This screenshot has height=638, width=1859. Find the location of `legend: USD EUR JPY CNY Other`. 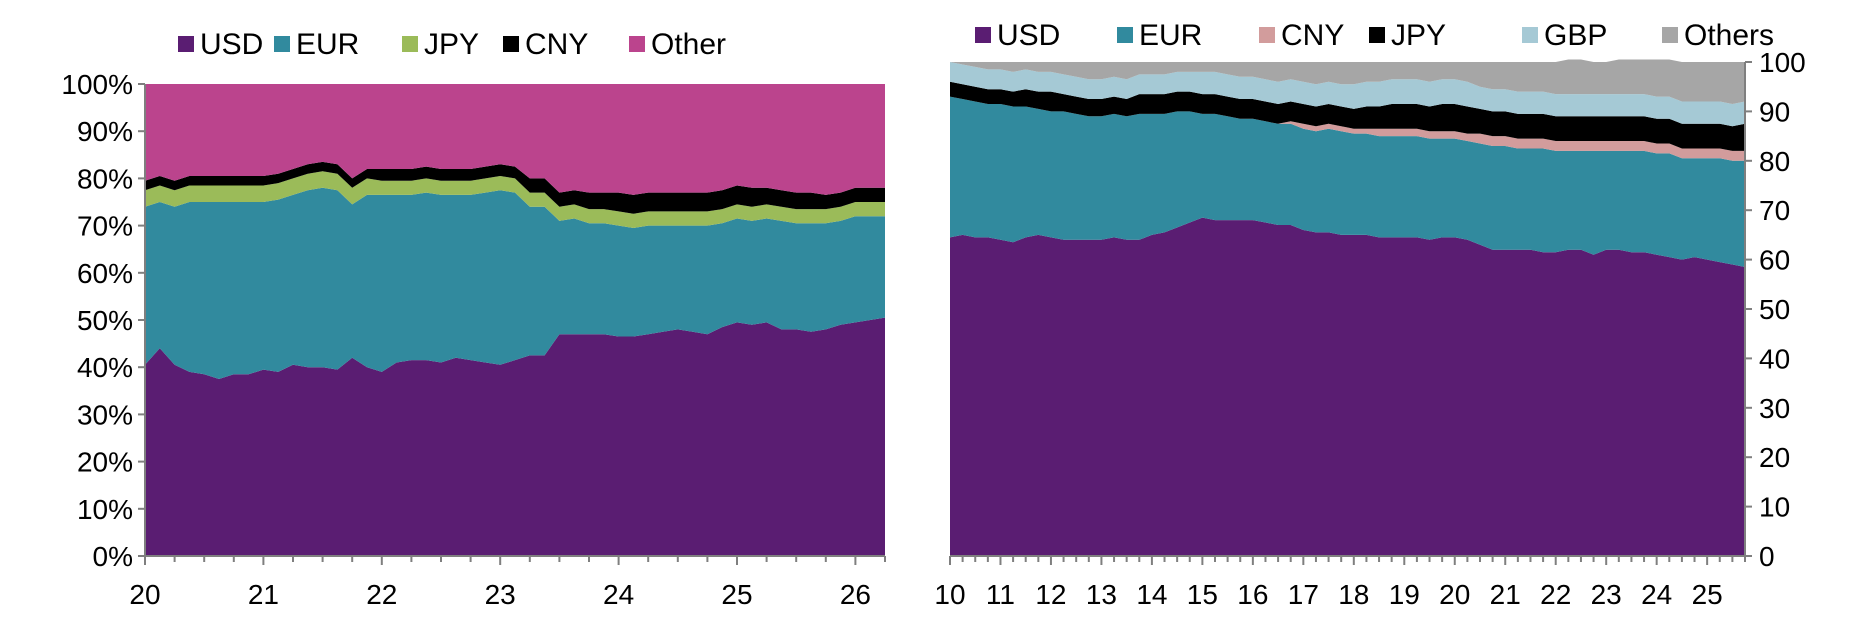

legend: USD EUR JPY CNY Other is located at coordinates (452, 44).